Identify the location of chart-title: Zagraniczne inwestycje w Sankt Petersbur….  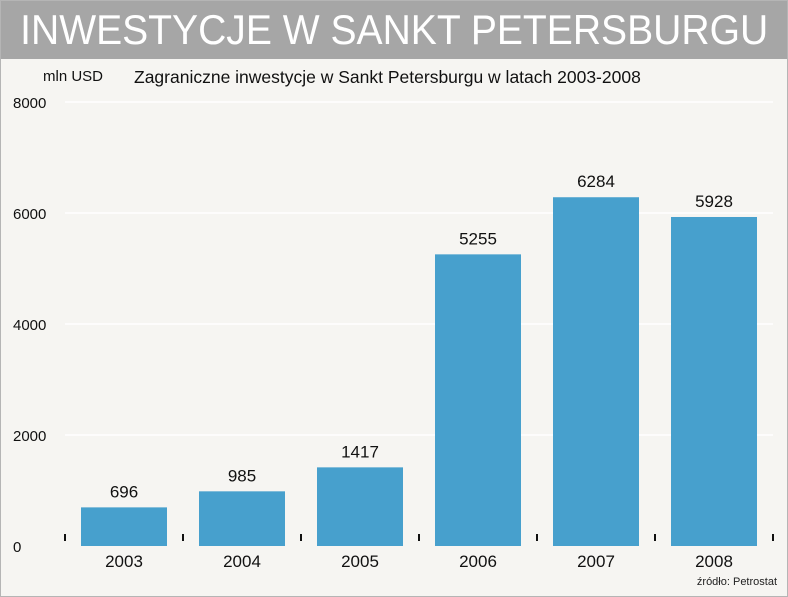
(387, 77).